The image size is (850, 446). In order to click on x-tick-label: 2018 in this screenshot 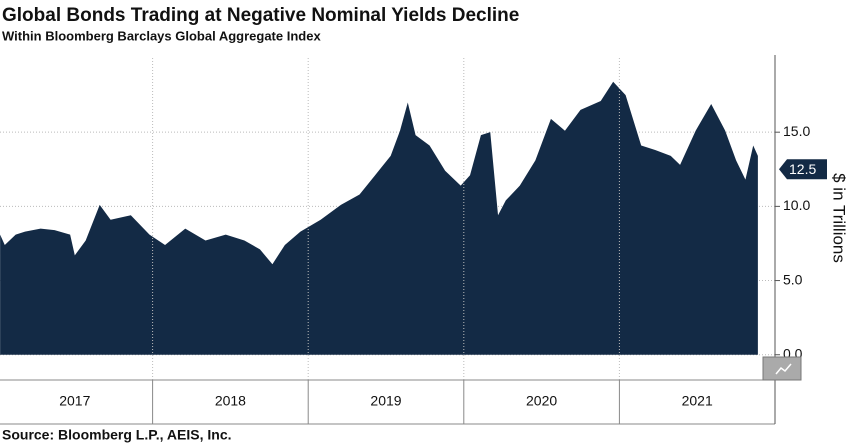, I will do `click(230, 401)`.